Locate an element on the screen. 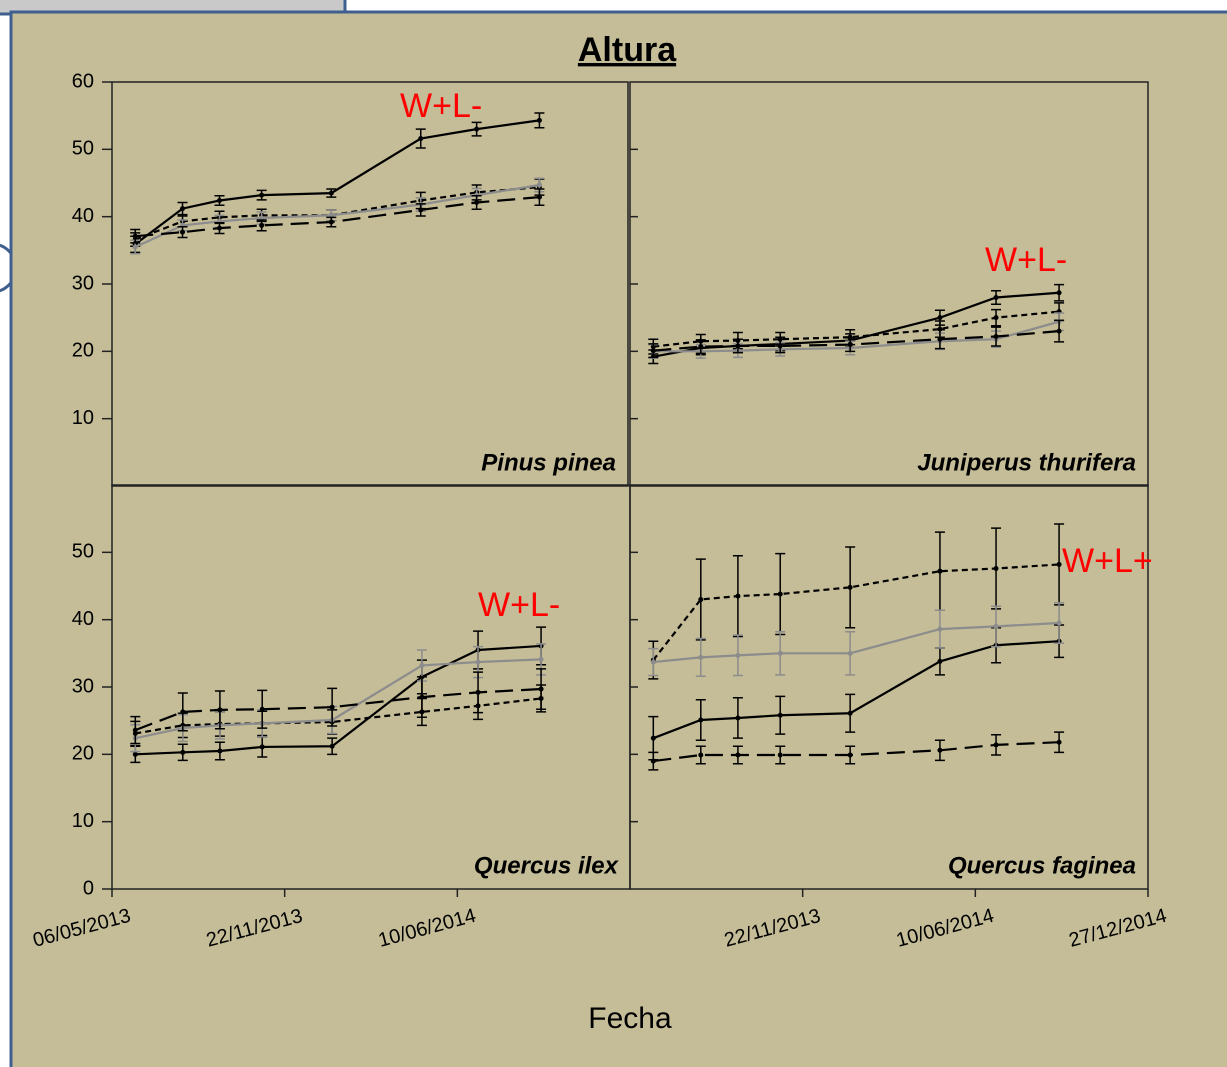 This screenshot has width=1227, height=1067. y-tick-label: 0 is located at coordinates (88, 888).